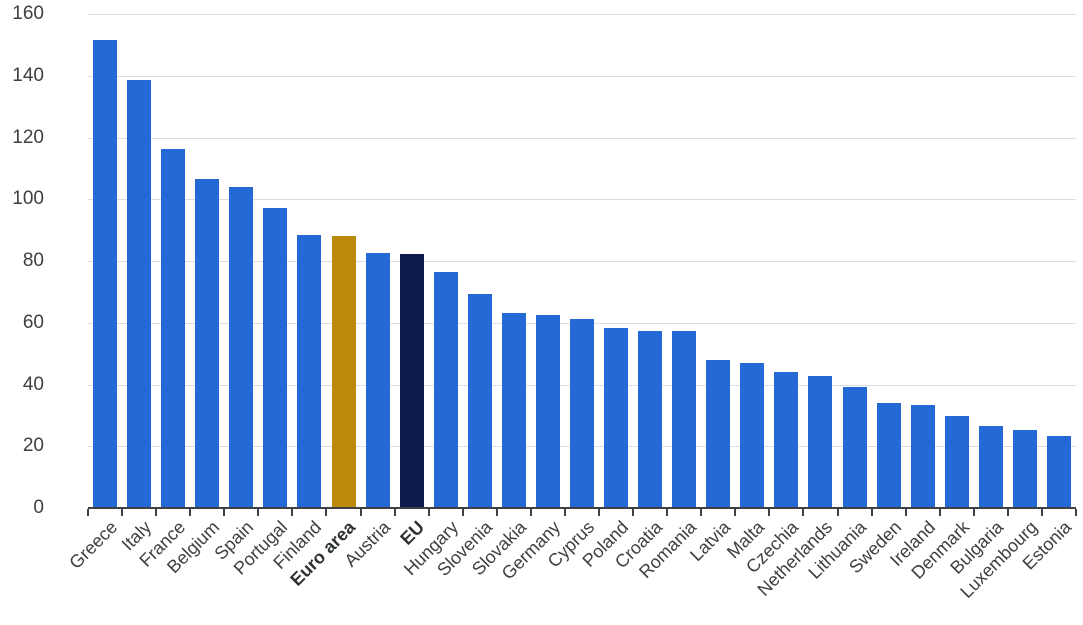 The width and height of the screenshot is (1083, 625). What do you see at coordinates (513, 410) in the screenshot?
I see `bar-slovakia` at bounding box center [513, 410].